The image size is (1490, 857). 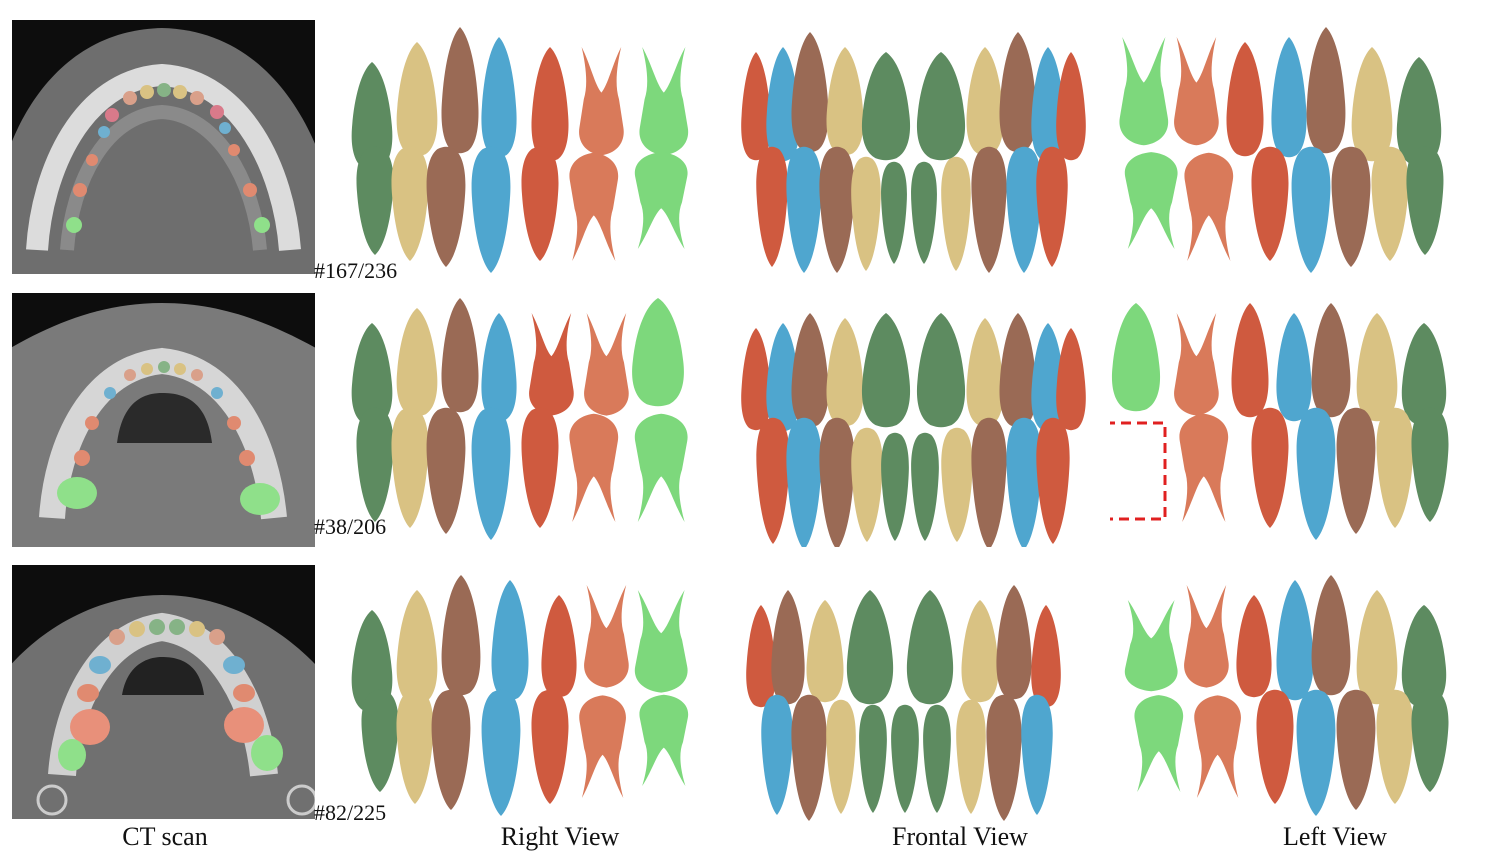 I want to click on slice-label-3: #82/225, so click(x=350, y=812).